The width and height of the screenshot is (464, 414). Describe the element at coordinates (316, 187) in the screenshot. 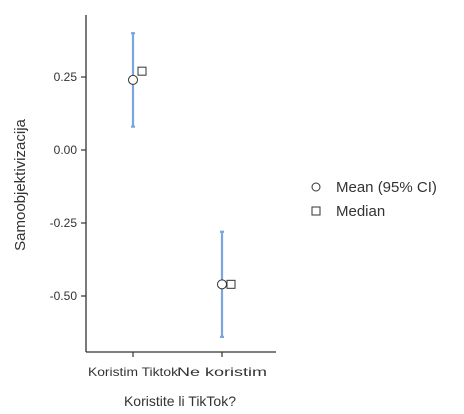

I see `legend-mean-marker` at that location.